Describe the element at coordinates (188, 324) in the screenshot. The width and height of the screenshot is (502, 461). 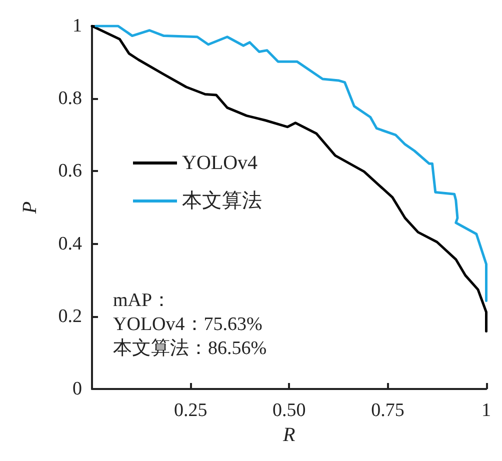
I see `annotation: YOLOv4：75.63%` at that location.